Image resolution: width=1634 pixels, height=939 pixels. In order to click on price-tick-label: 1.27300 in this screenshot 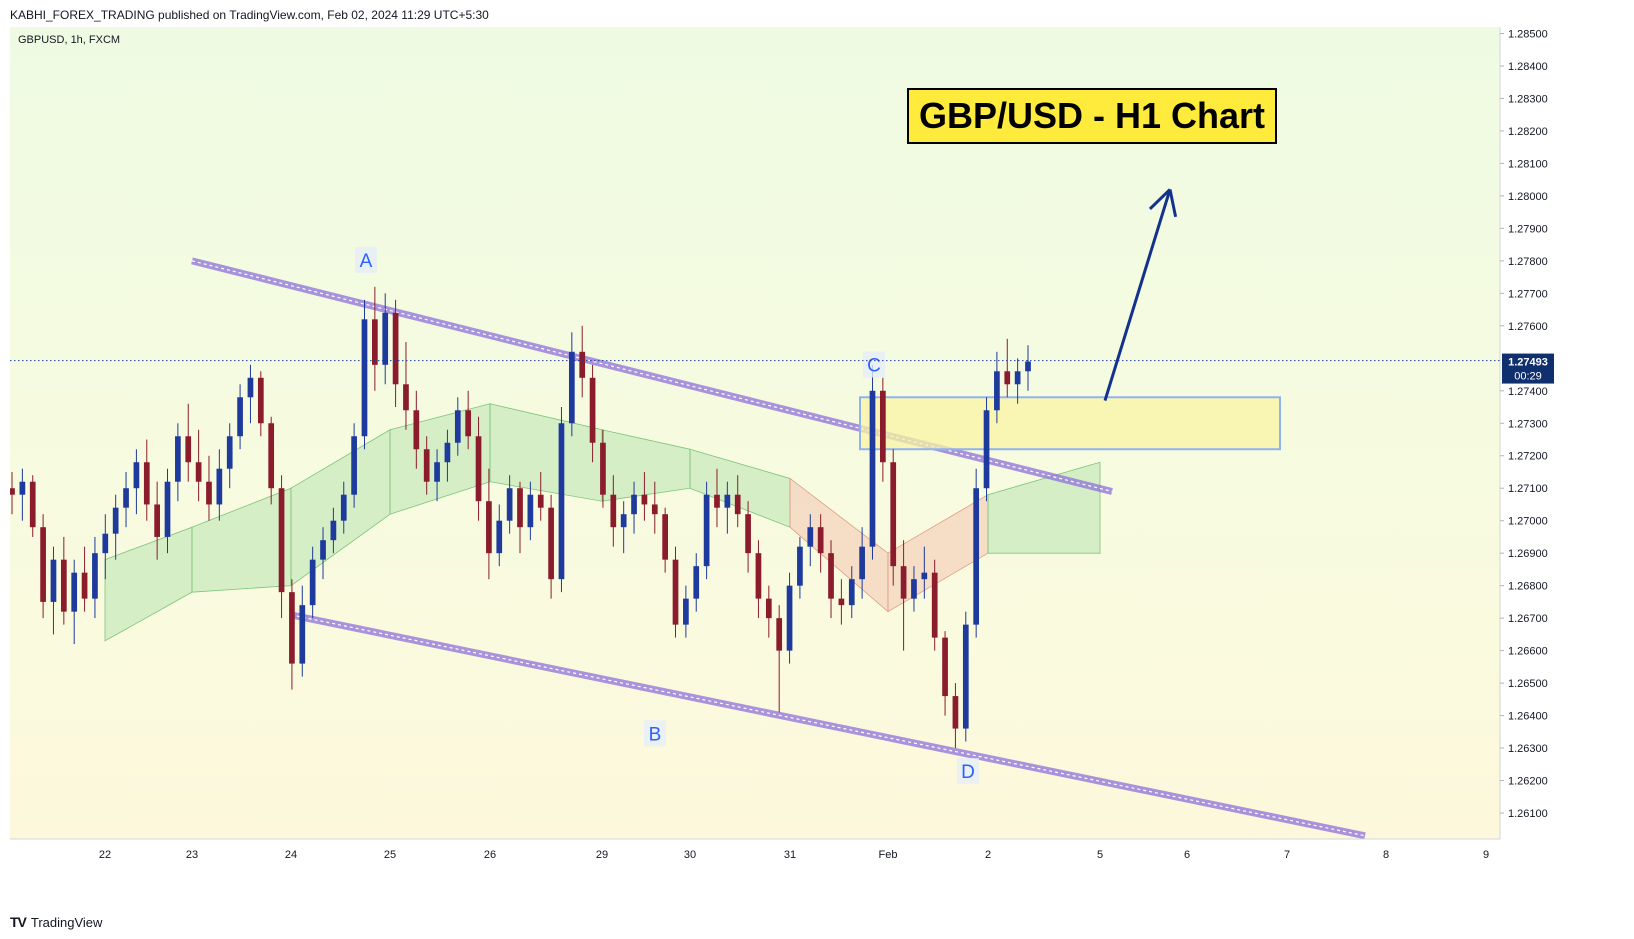, I will do `click(1528, 424)`.